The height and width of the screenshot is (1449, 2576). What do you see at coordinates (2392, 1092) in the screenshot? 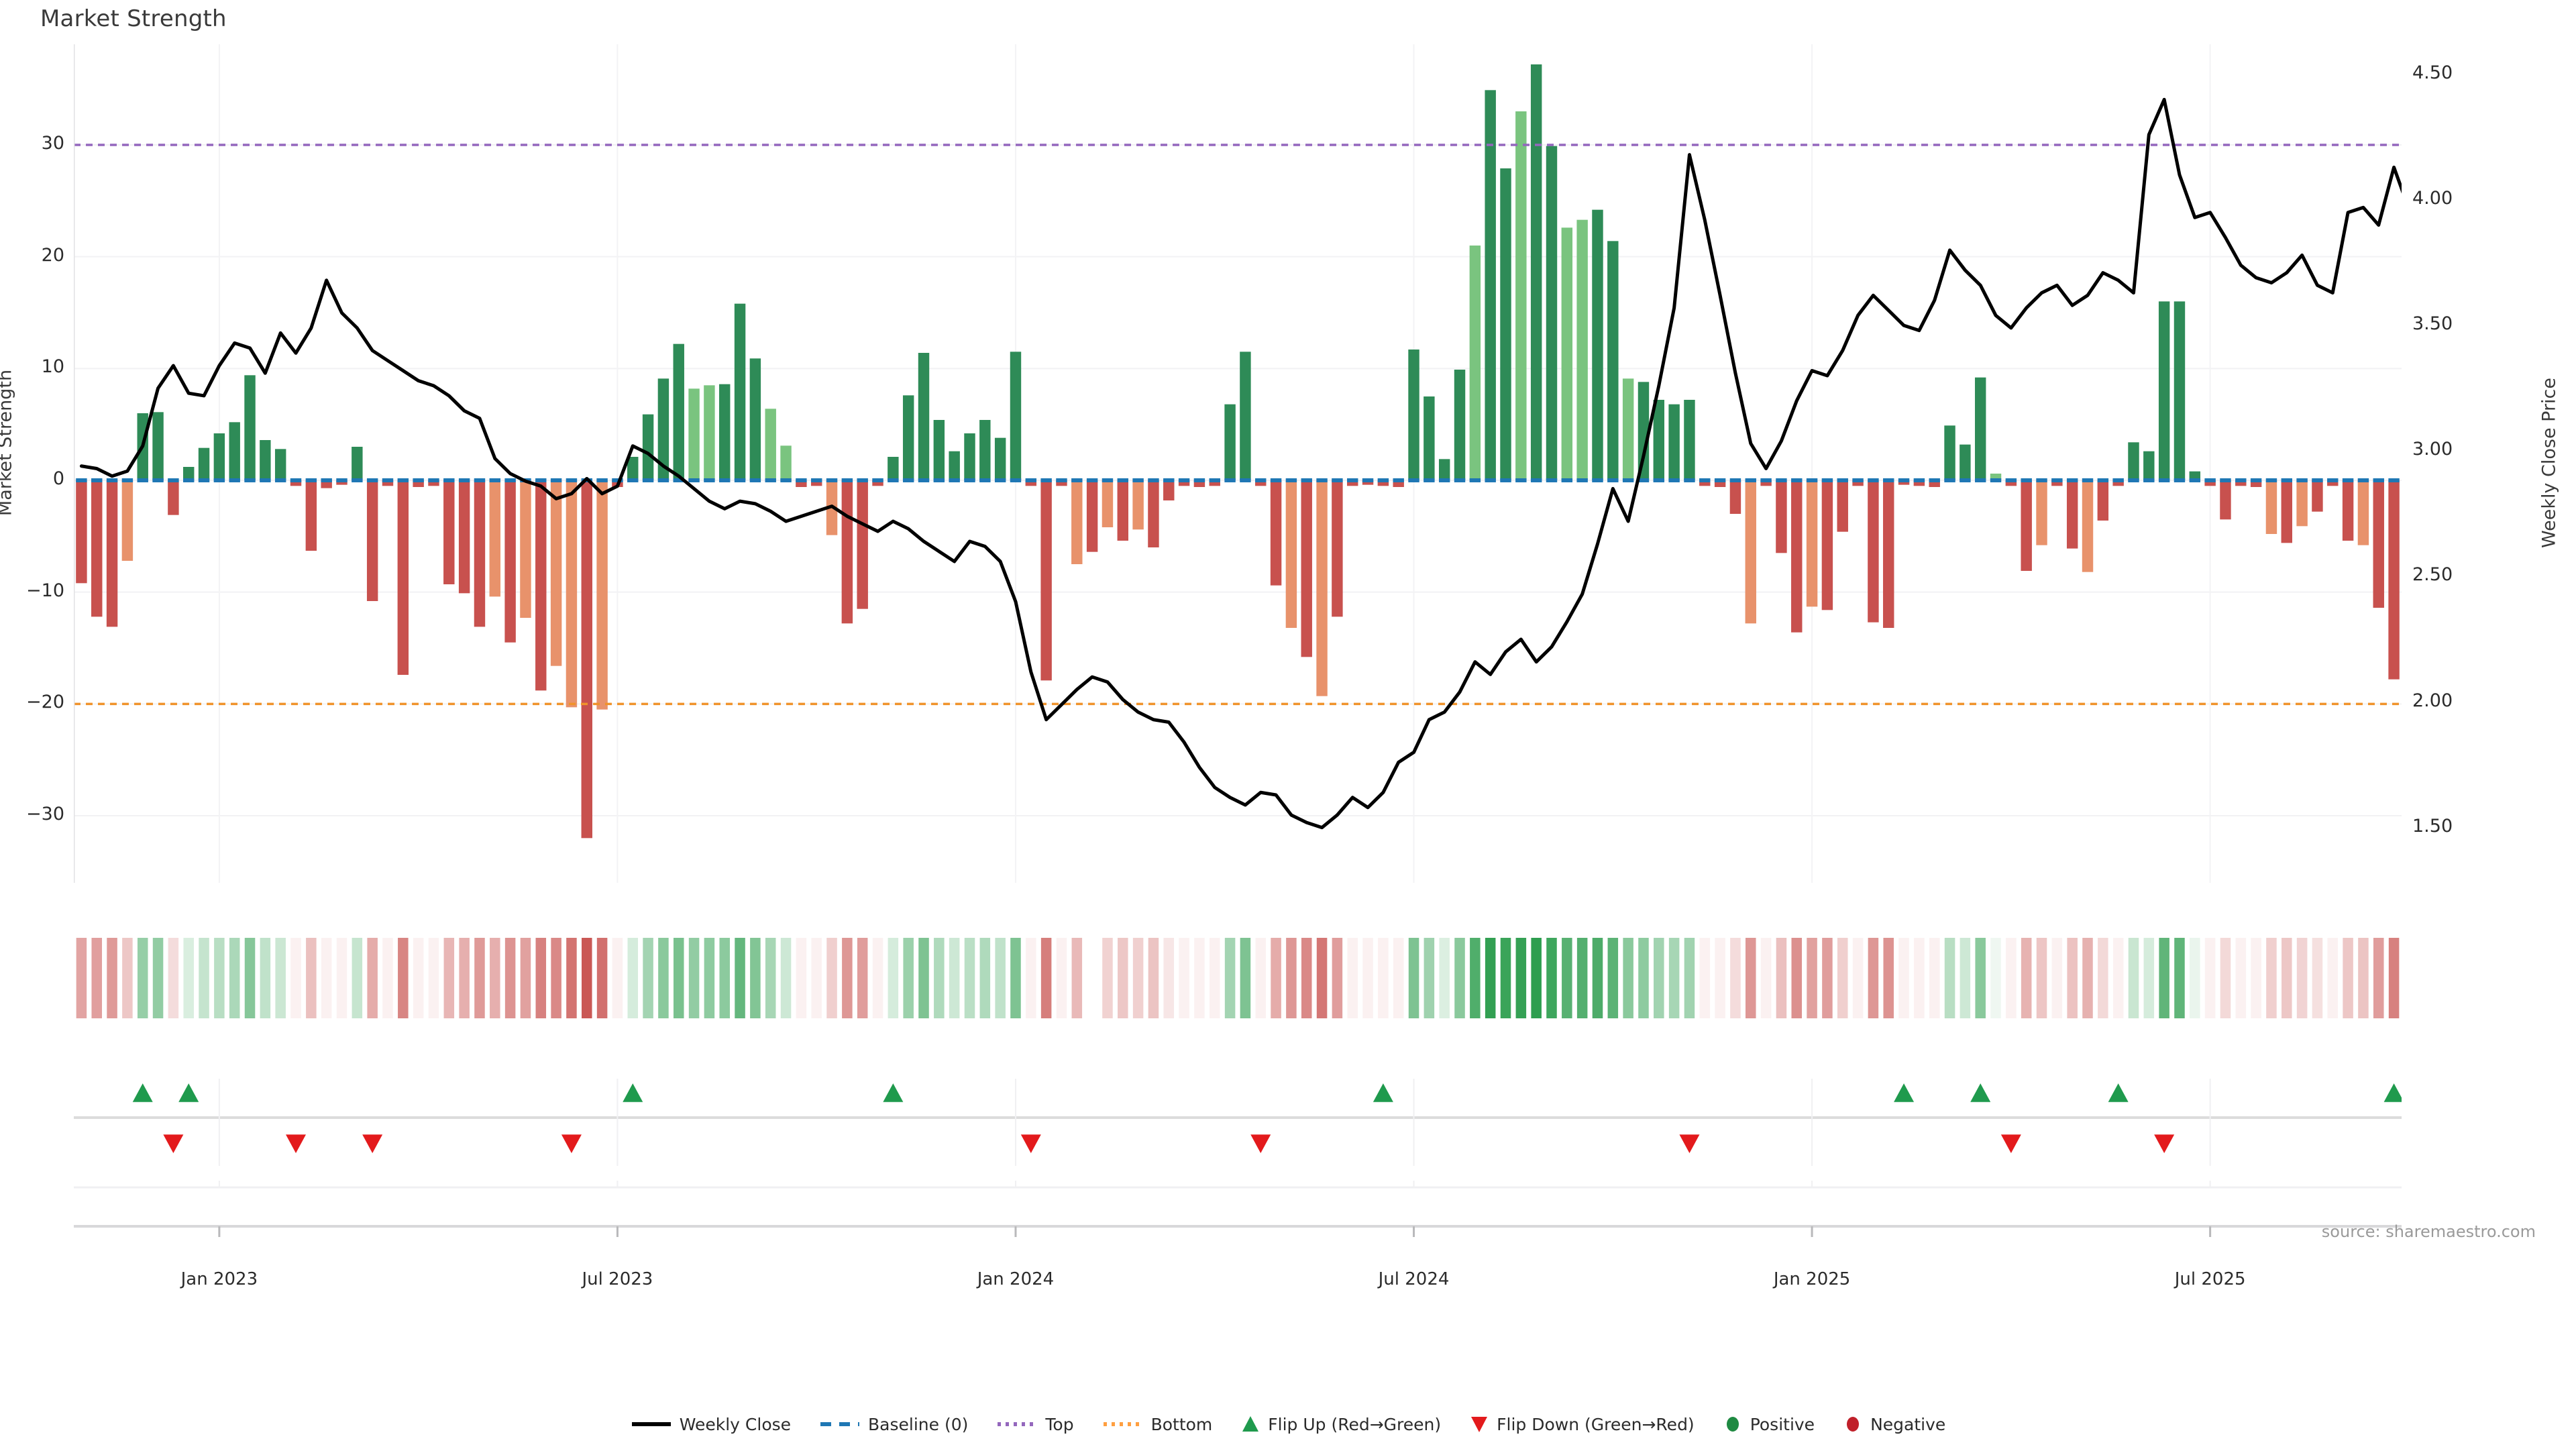
I see `flip-up-marker` at bounding box center [2392, 1092].